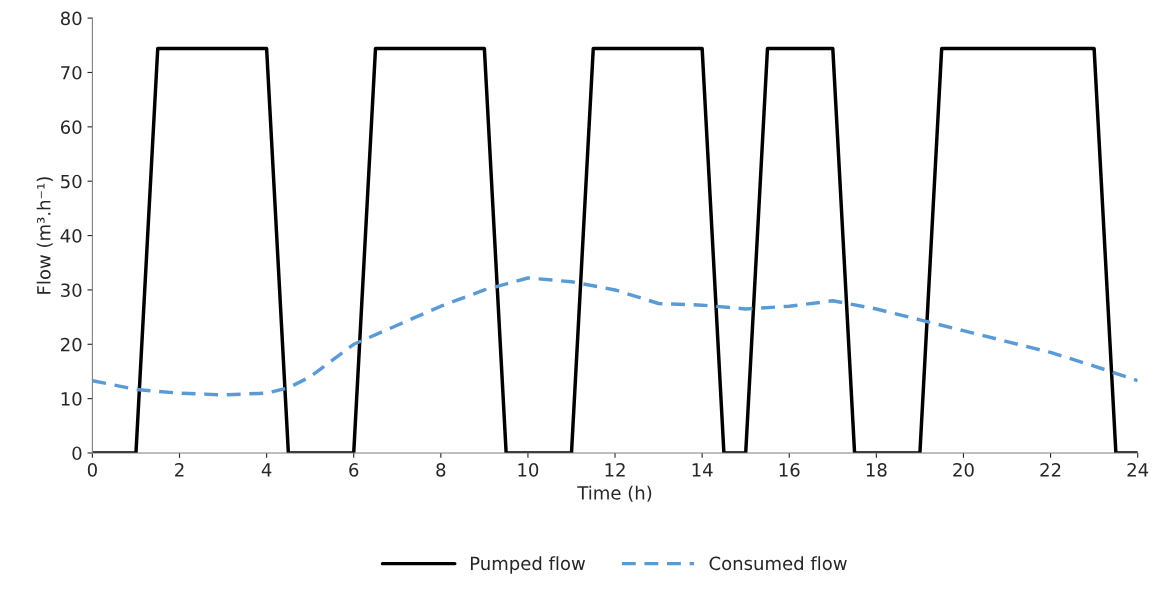 The width and height of the screenshot is (1155, 604). What do you see at coordinates (71, 344) in the screenshot?
I see `y-tick-label: 20` at bounding box center [71, 344].